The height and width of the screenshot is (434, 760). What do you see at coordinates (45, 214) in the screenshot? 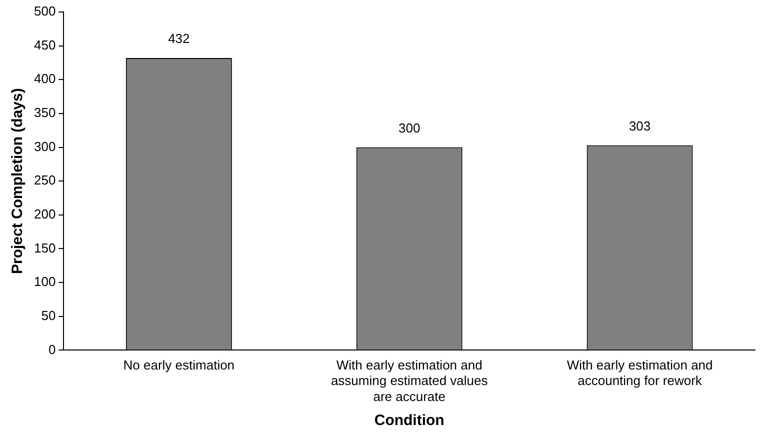
I see `y-tick-label: 200` at bounding box center [45, 214].